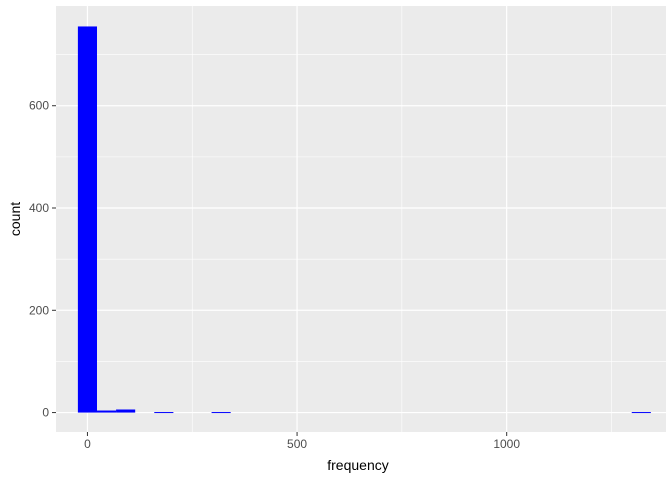 Image resolution: width=672 pixels, height=480 pixels. What do you see at coordinates (39, 310) in the screenshot?
I see `y-tick-label: 200` at bounding box center [39, 310].